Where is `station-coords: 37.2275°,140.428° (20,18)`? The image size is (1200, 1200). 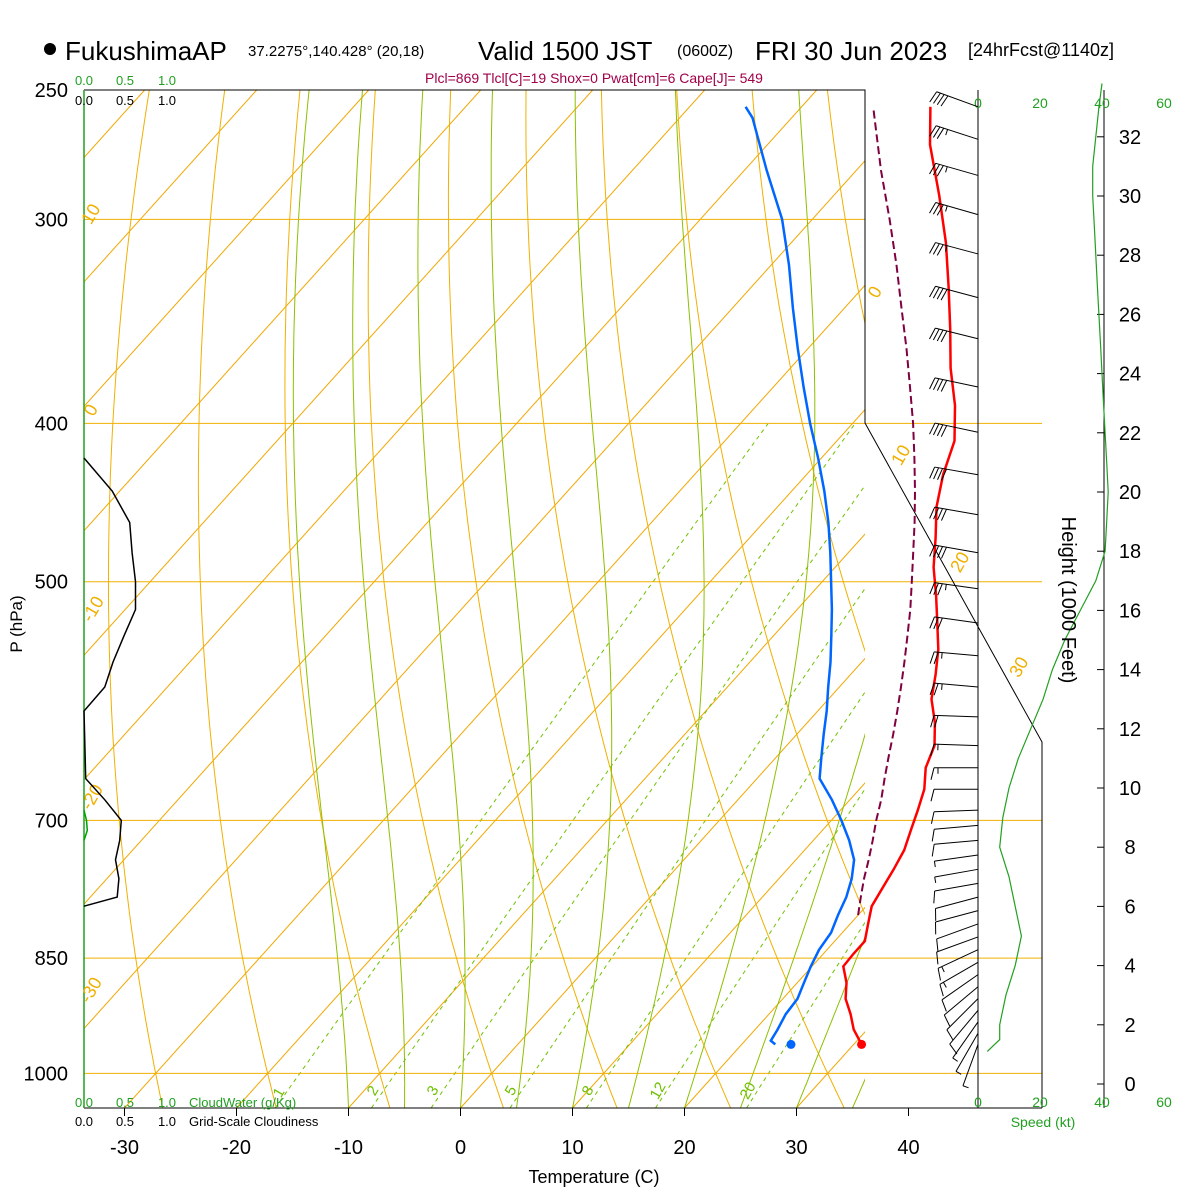
station-coords: 37.2275°,140.428° (20,18) is located at coordinates (336, 51).